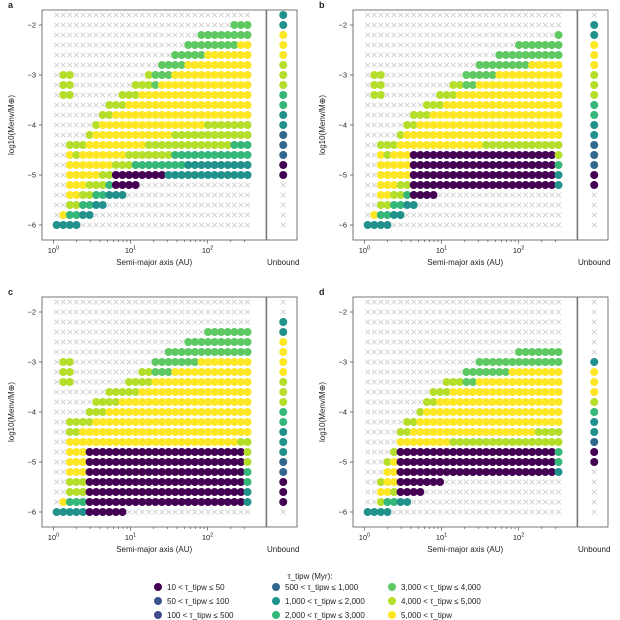  What do you see at coordinates (194, 615) in the screenshot?
I see `legend-entry: 100 < τ_tipw ≤ 500` at bounding box center [194, 615].